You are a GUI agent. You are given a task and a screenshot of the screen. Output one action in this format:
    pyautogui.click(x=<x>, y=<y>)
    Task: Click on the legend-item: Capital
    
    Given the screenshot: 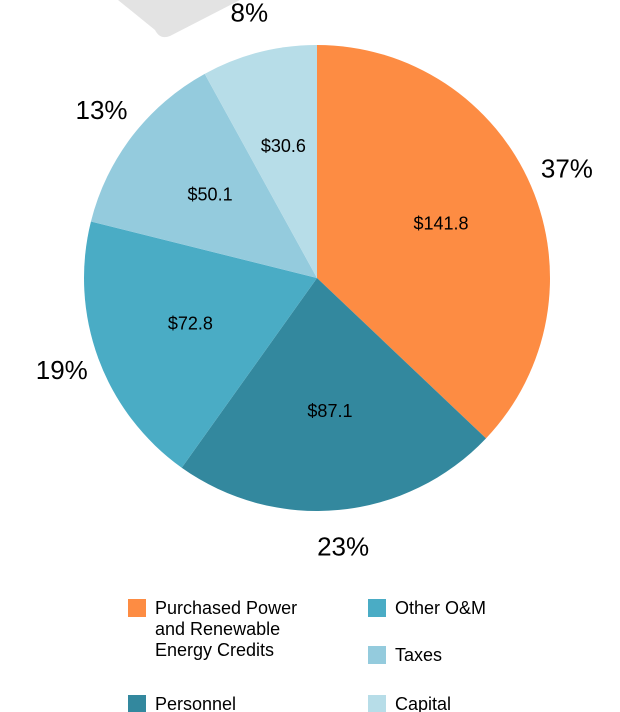 What is the action you would take?
    pyautogui.click(x=481, y=703)
    